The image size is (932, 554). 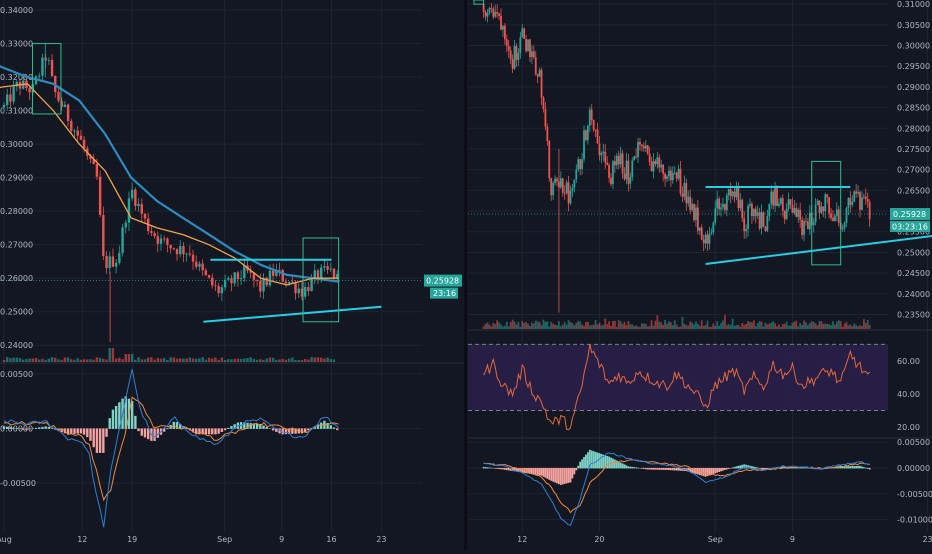 I want to click on left-y-tick: 0.27000, so click(x=16, y=245).